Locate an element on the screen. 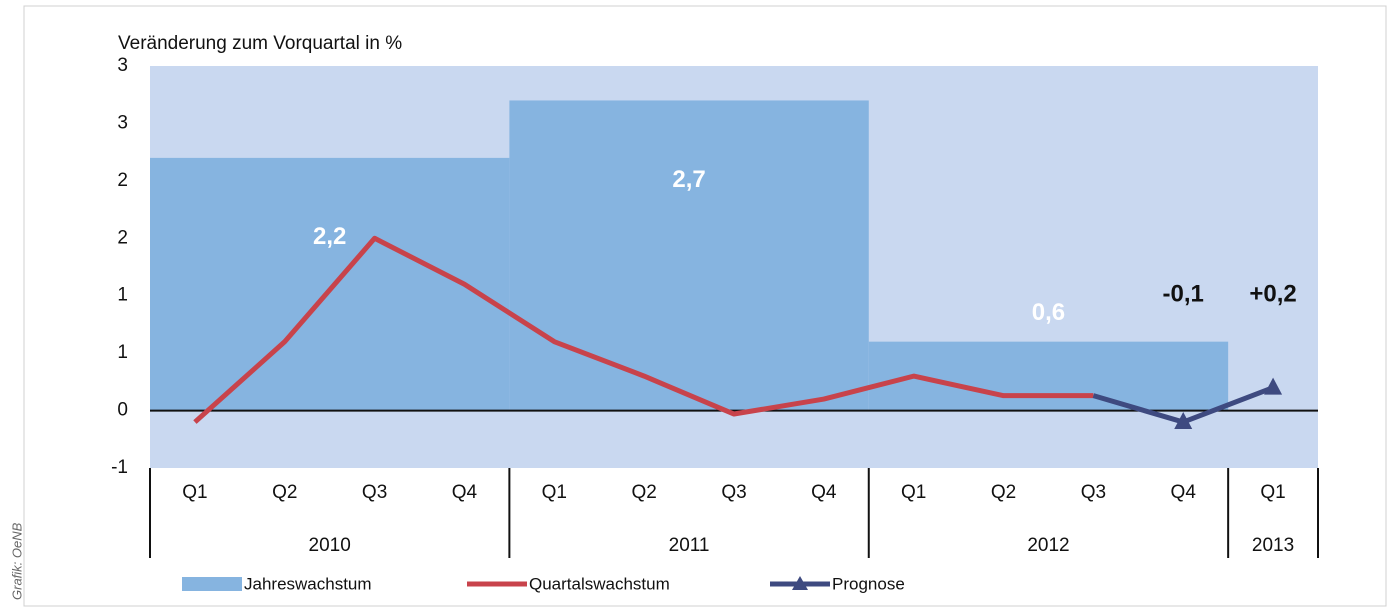  bar-label: 2,2 is located at coordinates (329, 236).